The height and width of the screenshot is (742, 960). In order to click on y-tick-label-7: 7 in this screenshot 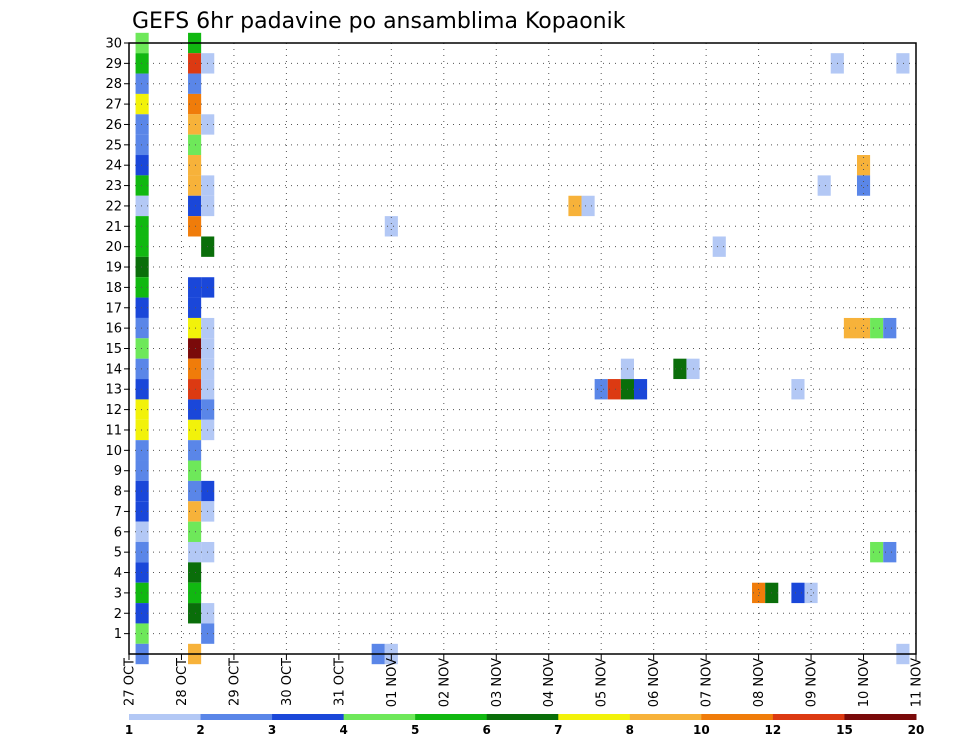, I will do `click(118, 512)`.